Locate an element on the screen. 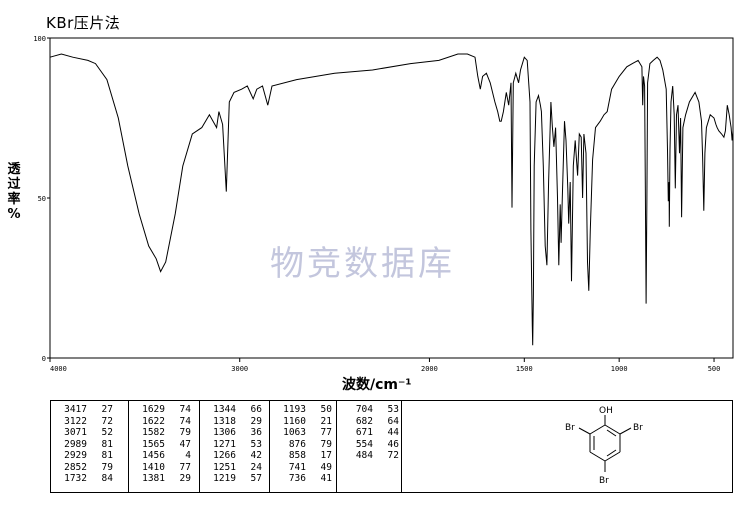 This screenshot has width=738, height=510. wavenumber-cell: 1193 is located at coordinates (294, 409).